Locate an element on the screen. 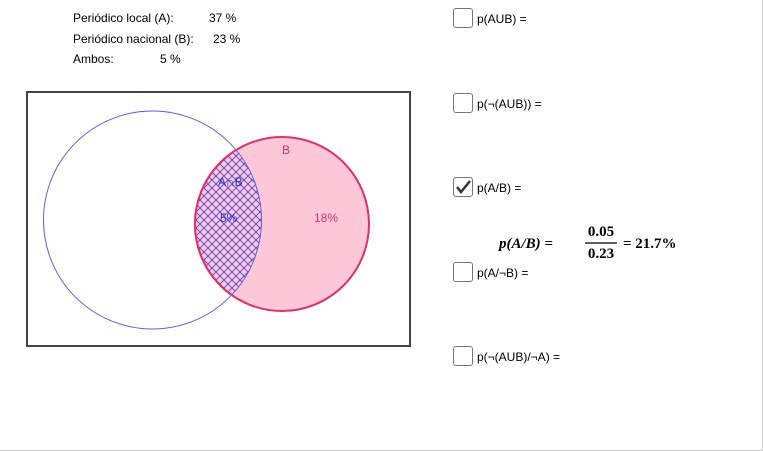  info-label: Ambos: is located at coordinates (93, 59).